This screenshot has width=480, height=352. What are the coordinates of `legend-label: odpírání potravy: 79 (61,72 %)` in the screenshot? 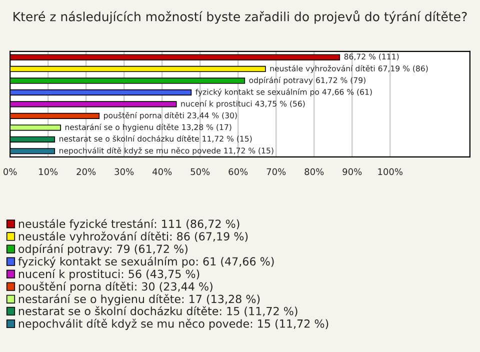 It's located at (103, 250).